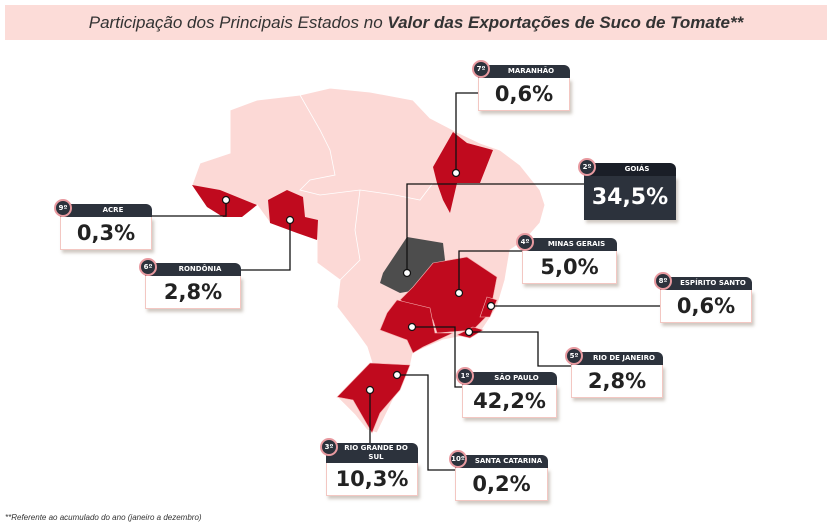 The width and height of the screenshot is (831, 532). I want to click on state-name: ESPÍRITO SANTO, so click(706, 283).